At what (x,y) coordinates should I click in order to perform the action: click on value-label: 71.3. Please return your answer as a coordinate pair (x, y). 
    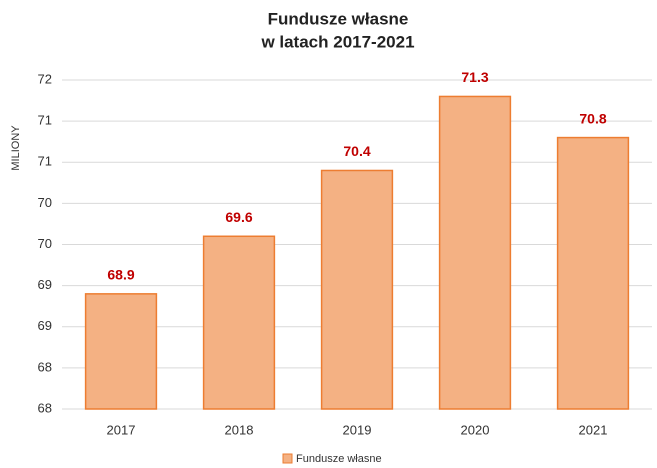
    Looking at the image, I should click on (474, 77).